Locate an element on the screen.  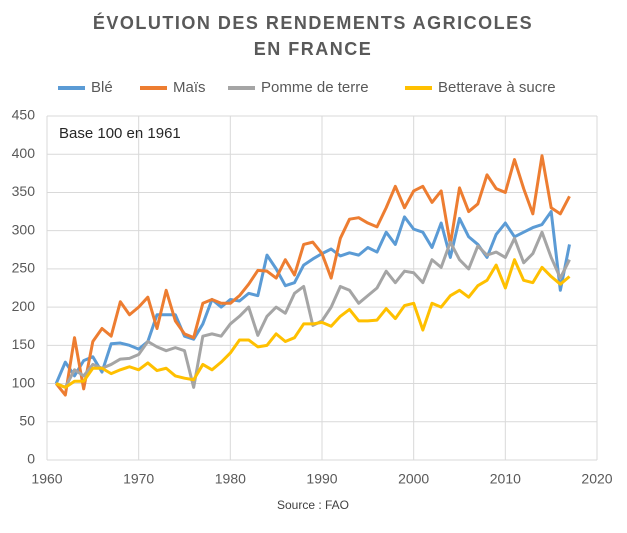
annotation: Base 100 en 1961 is located at coordinates (120, 133).